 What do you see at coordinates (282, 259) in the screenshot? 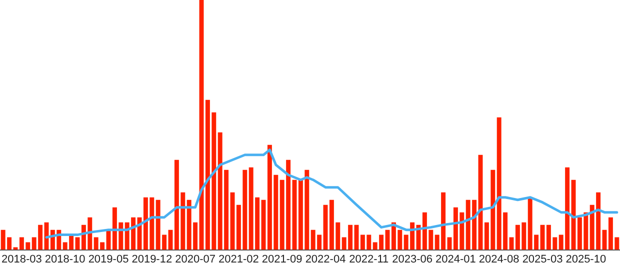
I see `x-tick-label: 2021-09` at bounding box center [282, 259].